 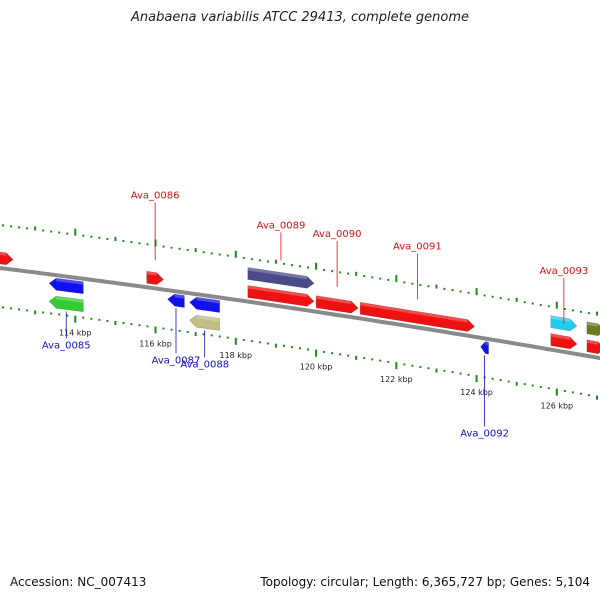 I want to click on ruler-label: 118 kbp, so click(x=235, y=355).